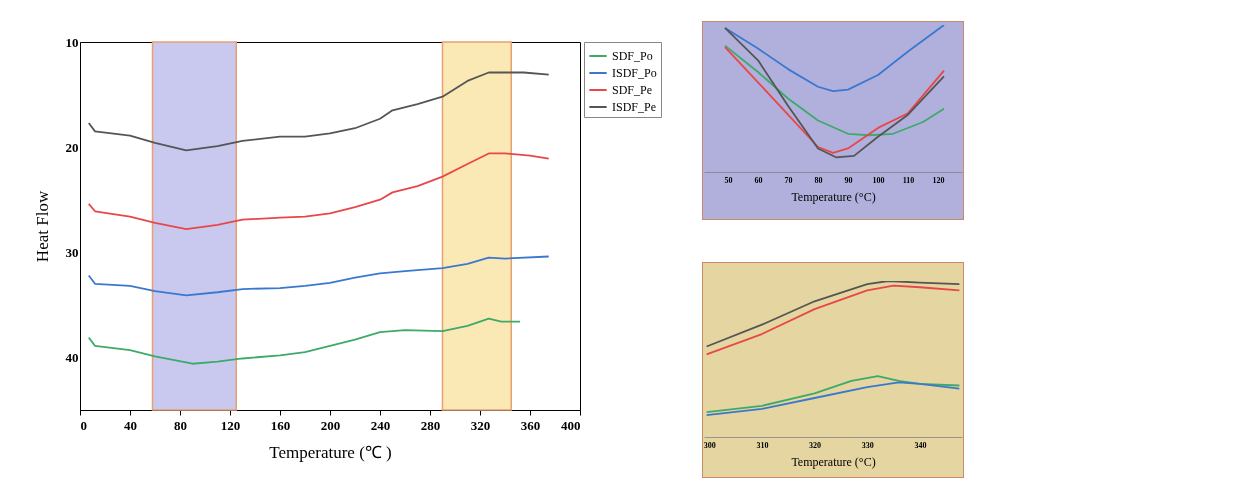 This screenshot has width=1237, height=480. What do you see at coordinates (42, 226) in the screenshot?
I see `y-axis-title: Heat Flow` at bounding box center [42, 226].